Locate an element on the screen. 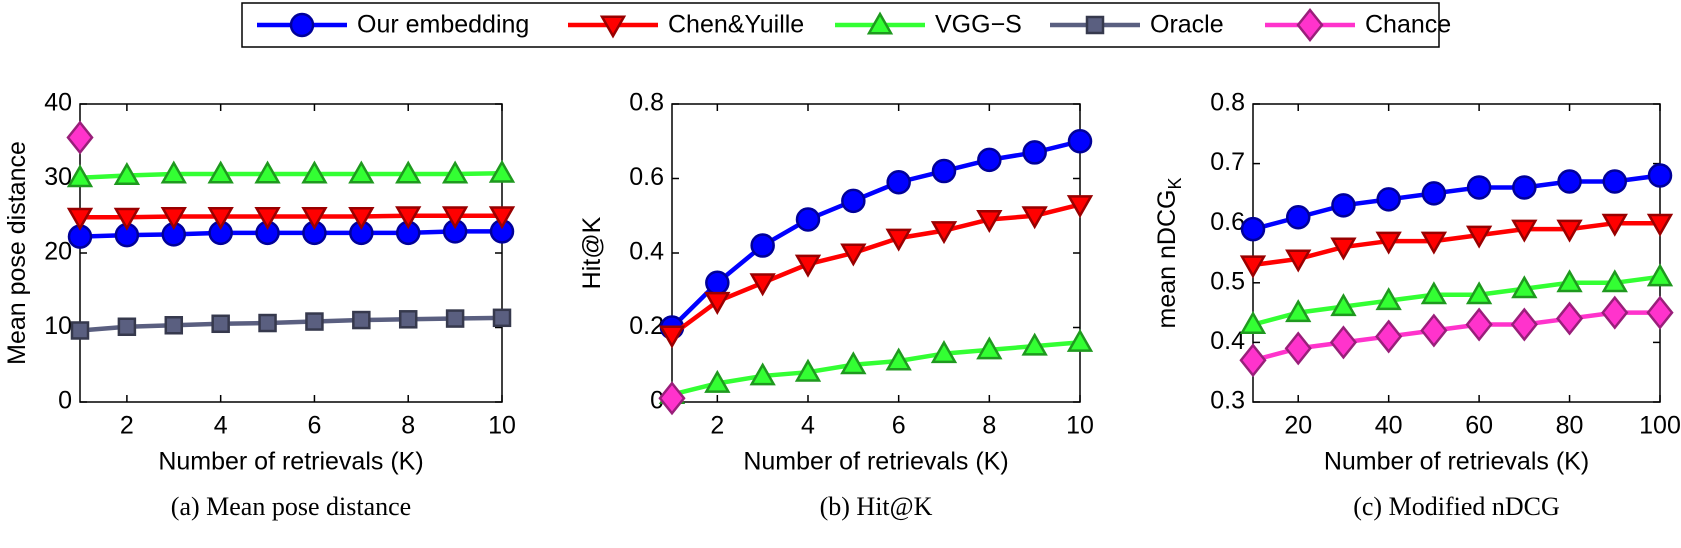 The image size is (1681, 548). y-tick-label: 20 is located at coordinates (58, 252).